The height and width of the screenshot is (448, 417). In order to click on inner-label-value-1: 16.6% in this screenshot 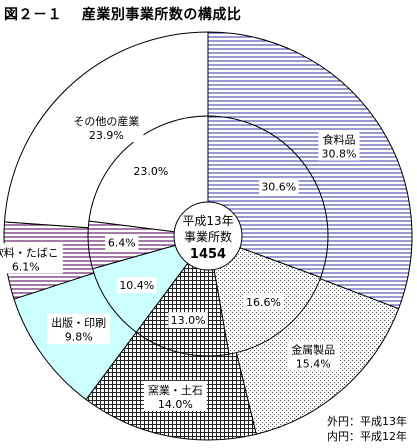, I will do `click(263, 302)`.